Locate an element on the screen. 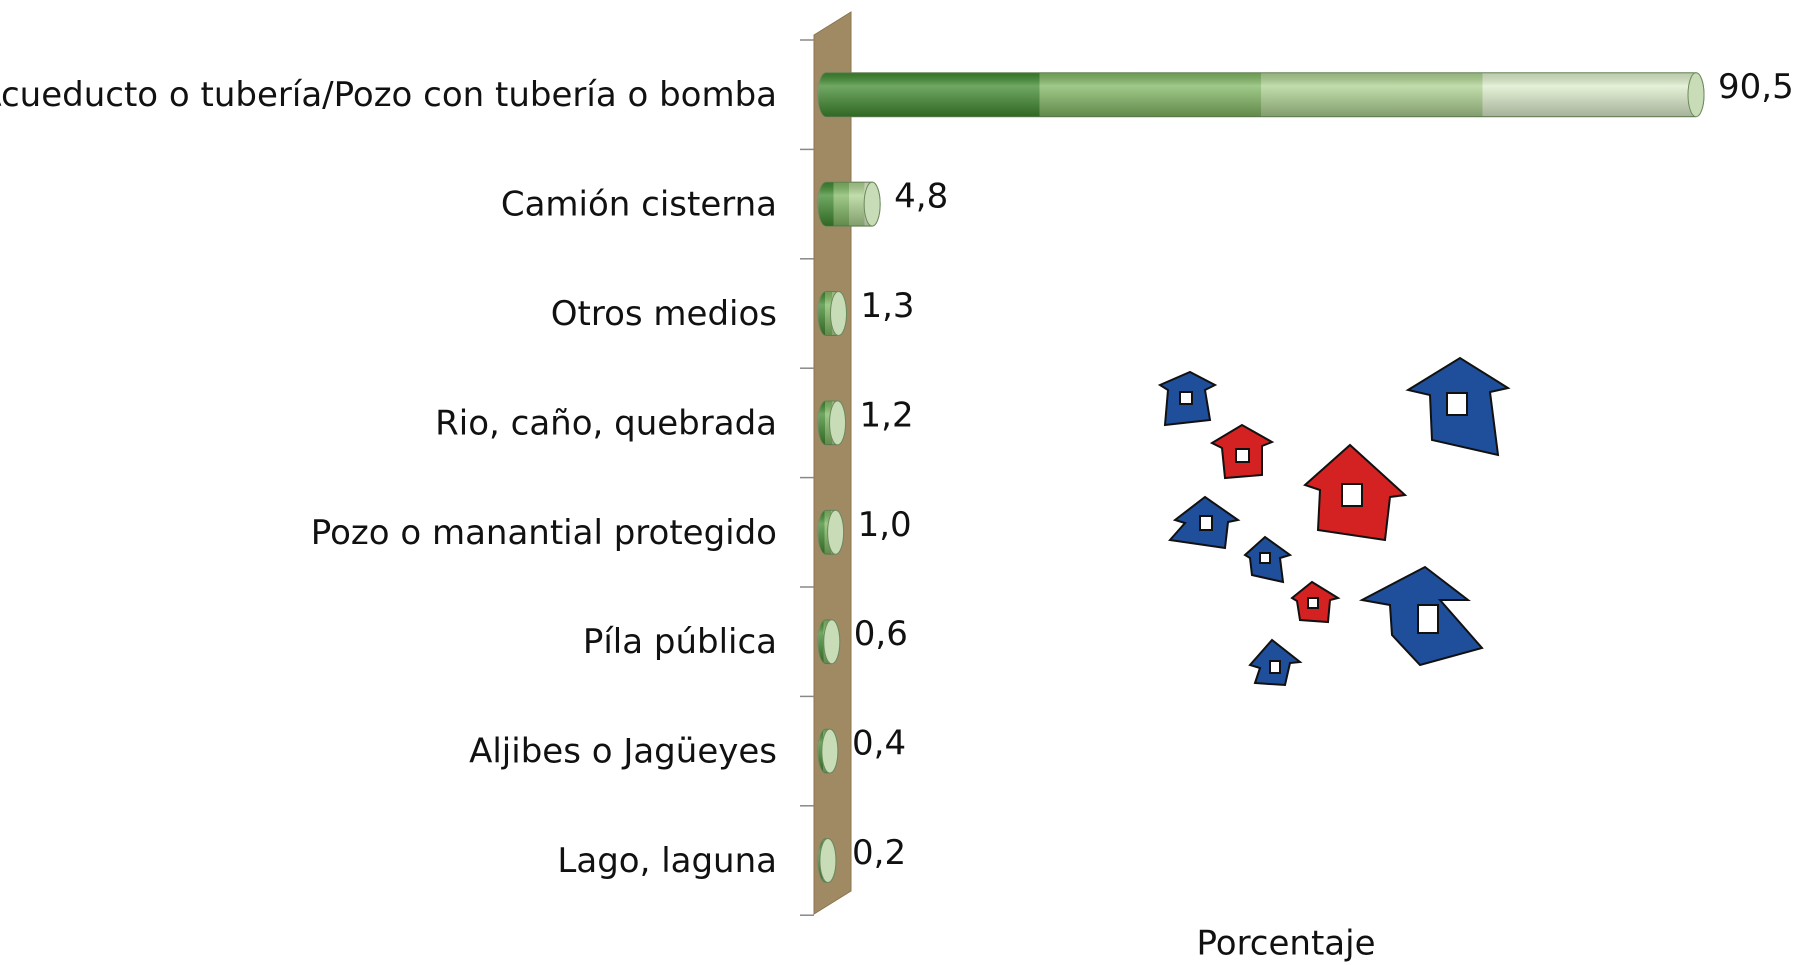 The width and height of the screenshot is (1804, 965). value-label: 0,2 is located at coordinates (879, 853).